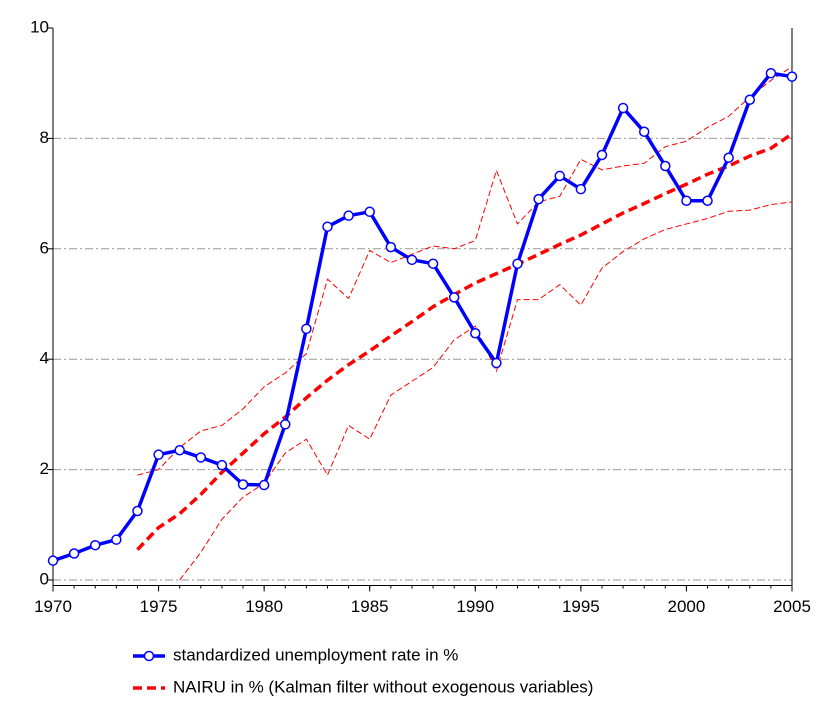 The height and width of the screenshot is (724, 818). I want to click on y-tick-label: 0, so click(44, 578).